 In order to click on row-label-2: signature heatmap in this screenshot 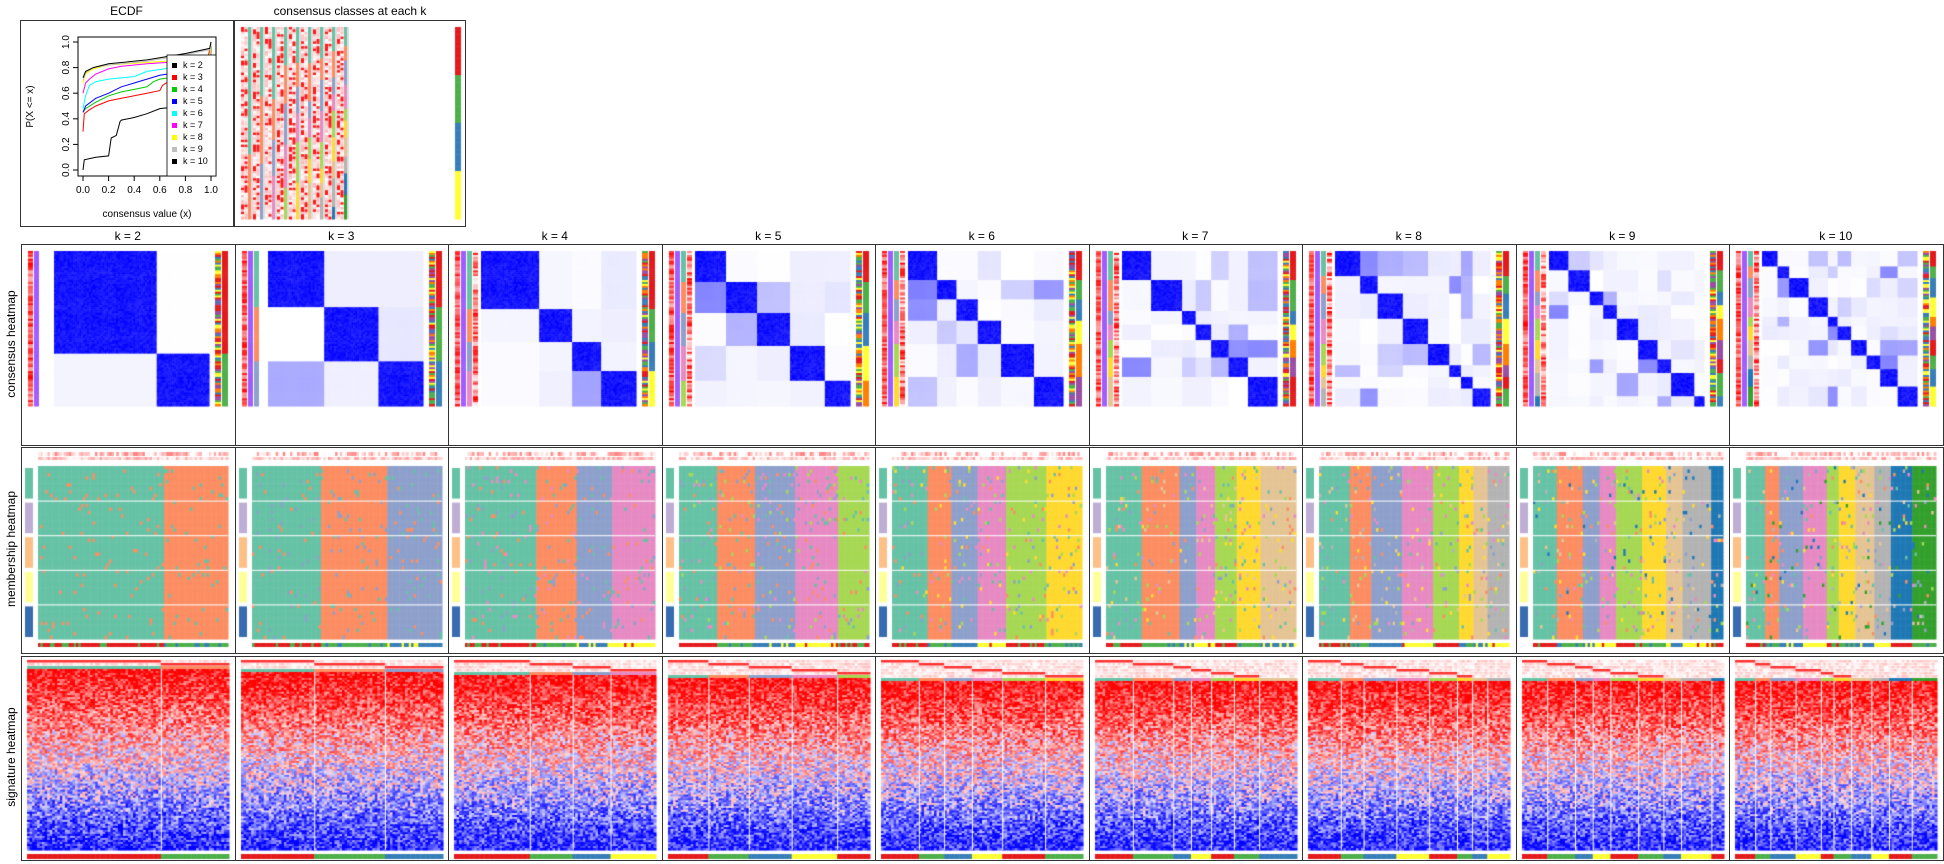, I will do `click(11, 757)`.